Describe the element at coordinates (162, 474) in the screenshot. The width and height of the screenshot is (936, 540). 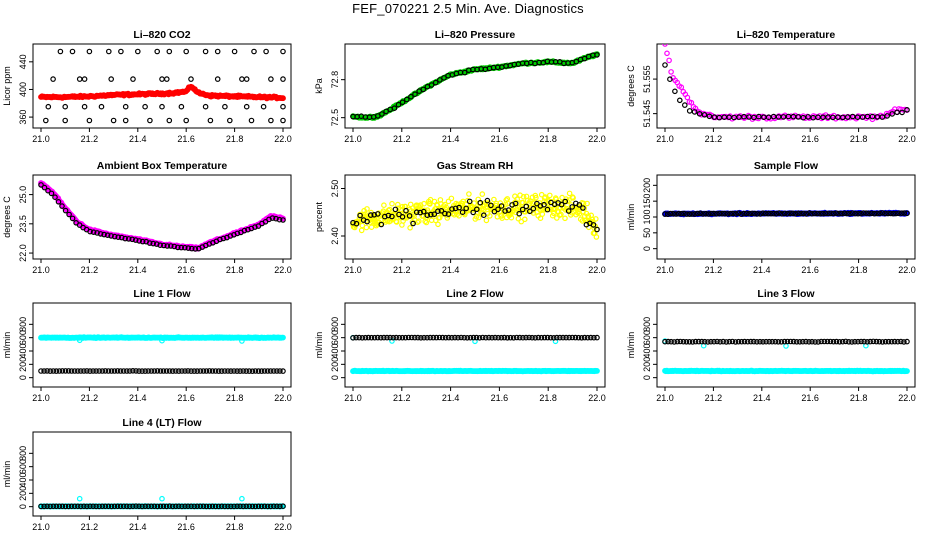
I see `plot-frame` at that location.